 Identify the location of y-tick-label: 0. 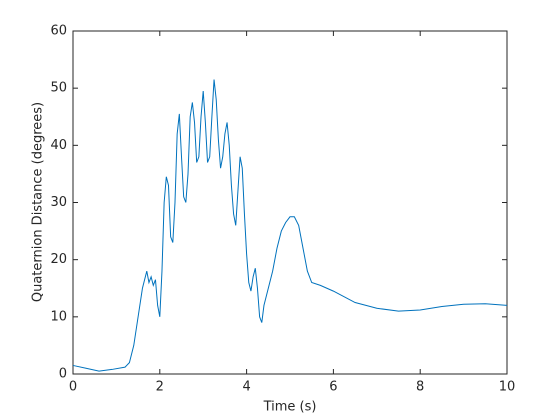
(63, 374).